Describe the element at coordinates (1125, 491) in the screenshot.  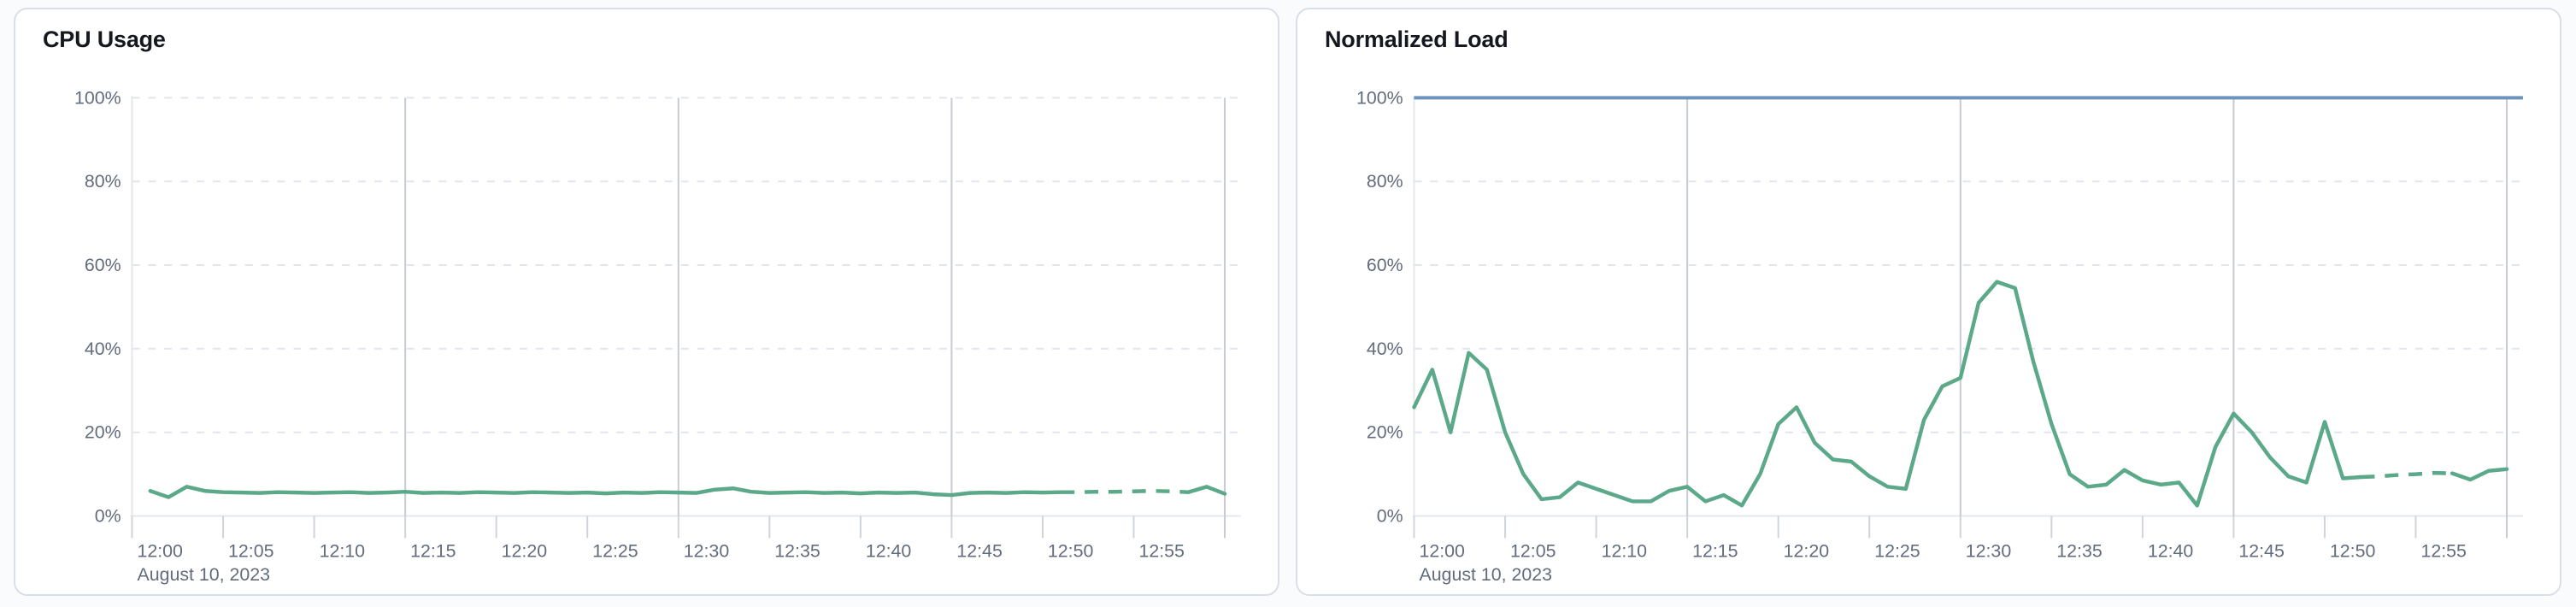
I see `cpu-usage-line-dashed` at that location.